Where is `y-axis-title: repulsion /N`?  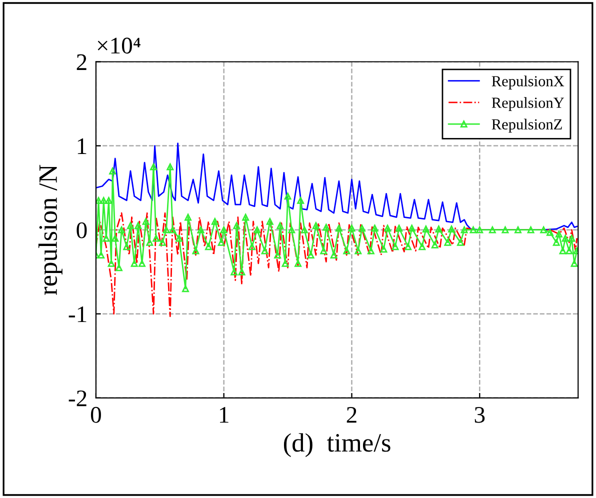
y-axis-title: repulsion /N is located at coordinates (50, 229).